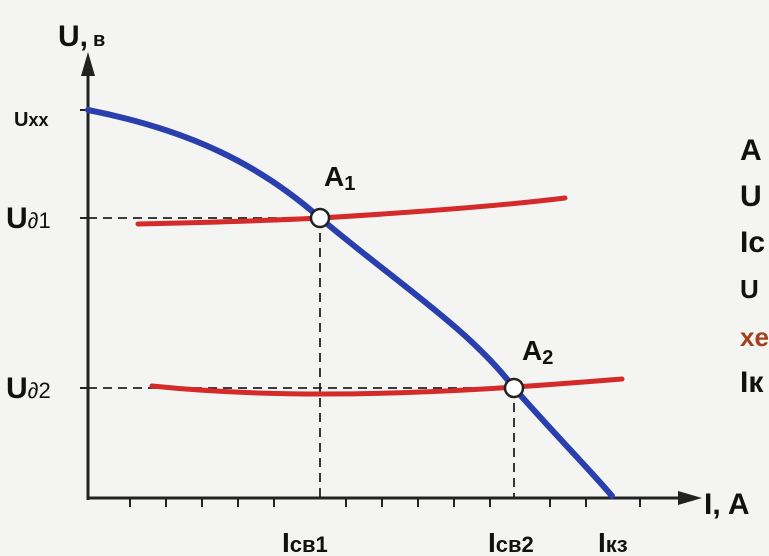  I want to click on i-kz-label: Iкз, so click(613, 541).